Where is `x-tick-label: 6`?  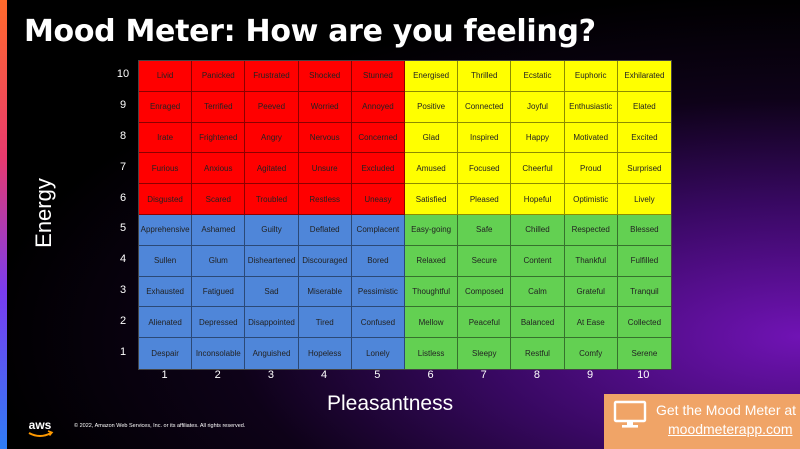 x-tick-label: 6 is located at coordinates (430, 375).